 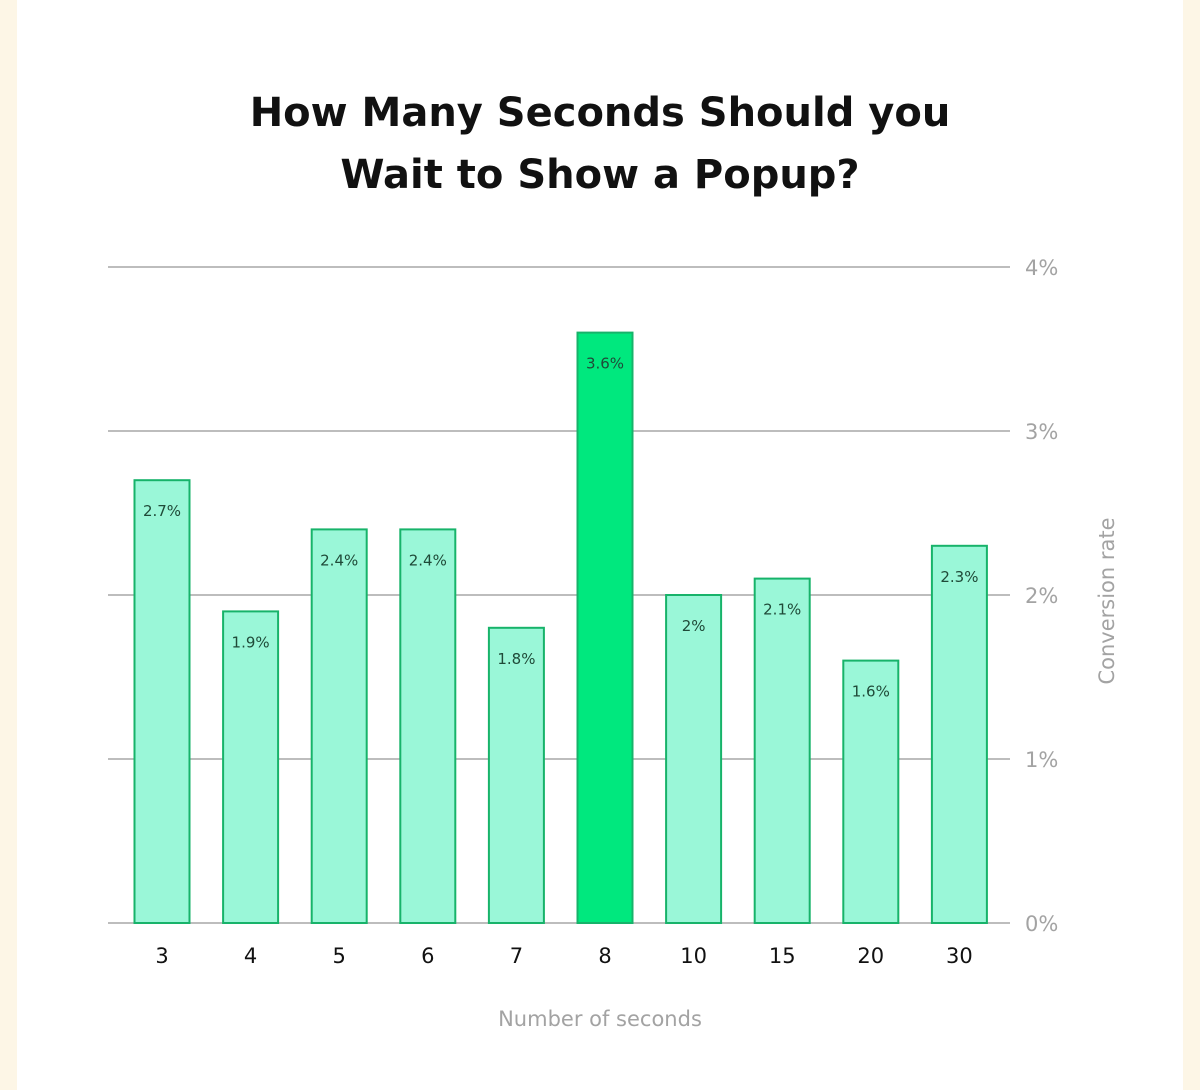 I want to click on y-tick-label: 4%, so click(x=1041, y=268).